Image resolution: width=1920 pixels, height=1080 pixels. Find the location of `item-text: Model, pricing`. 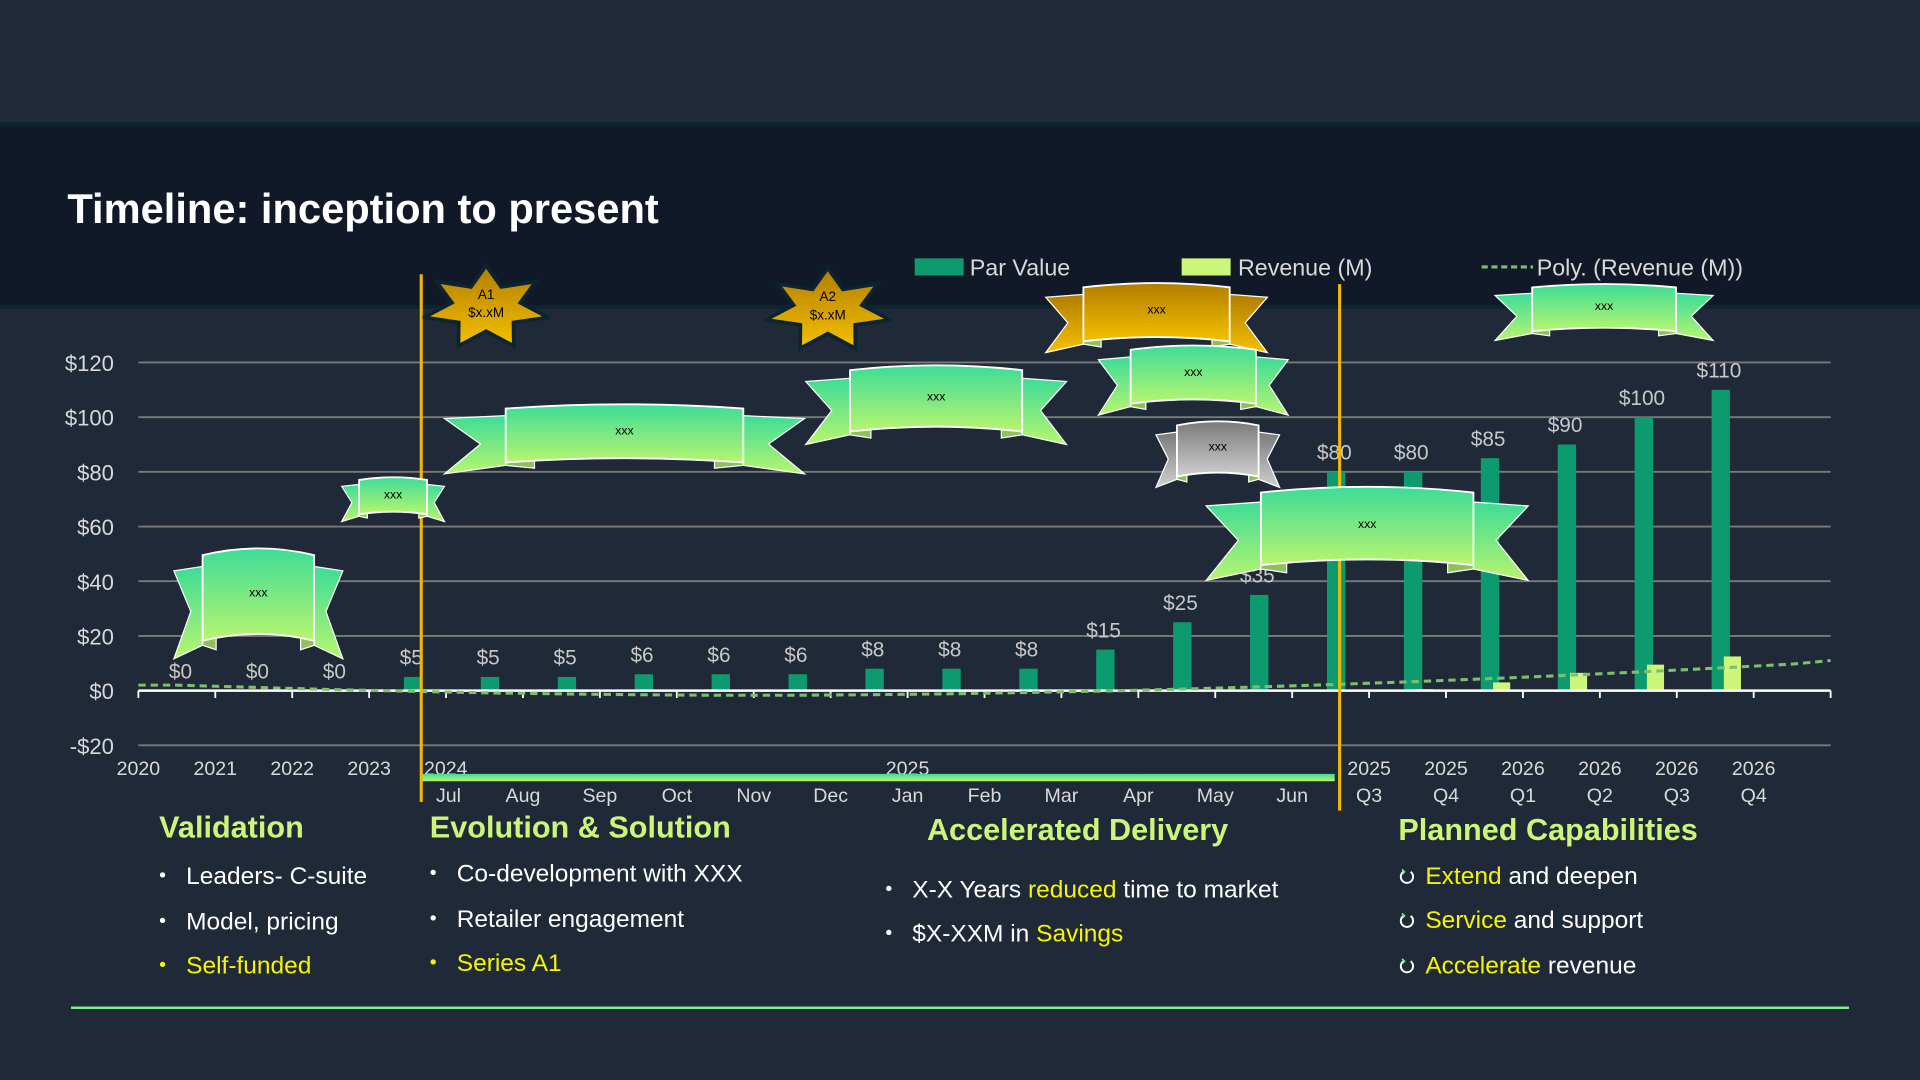

item-text: Model, pricing is located at coordinates (262, 922).